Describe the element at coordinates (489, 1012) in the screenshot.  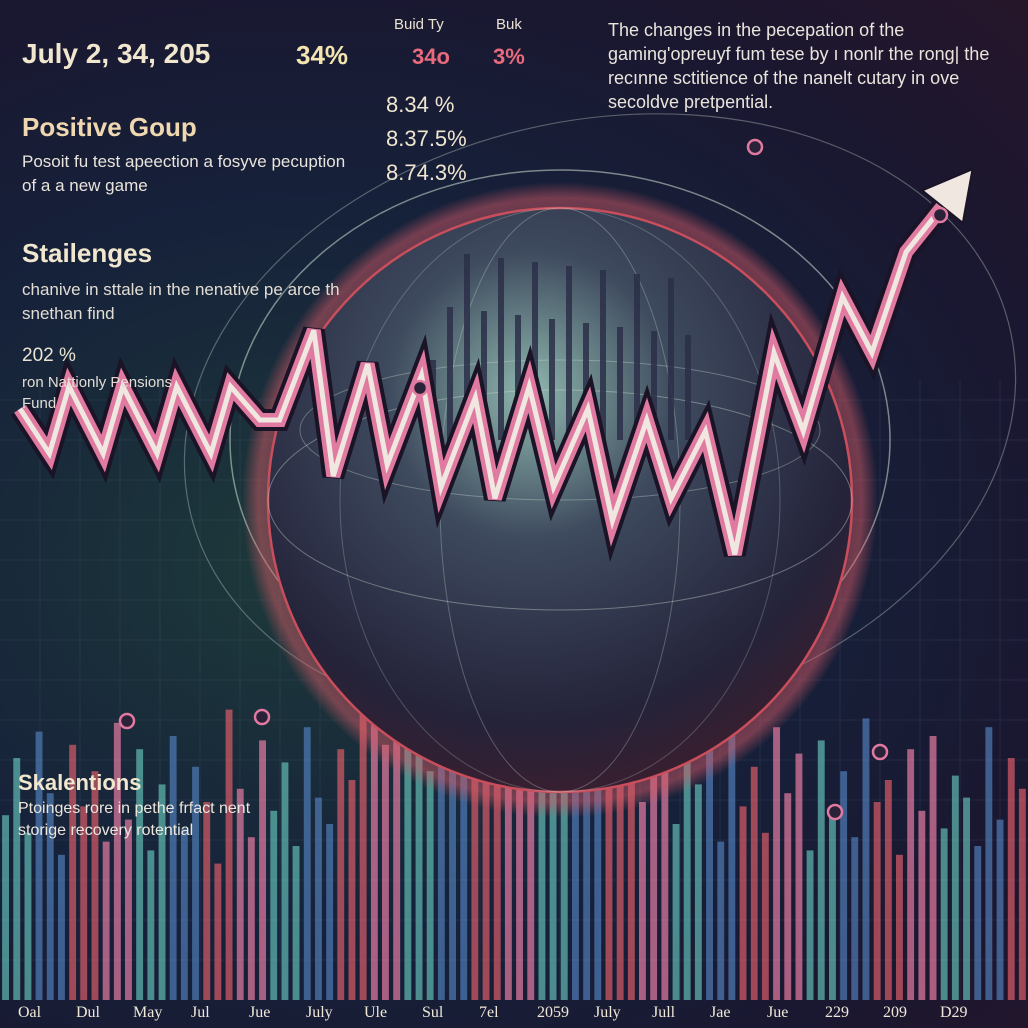
I see `x-tick-label: 7el` at that location.